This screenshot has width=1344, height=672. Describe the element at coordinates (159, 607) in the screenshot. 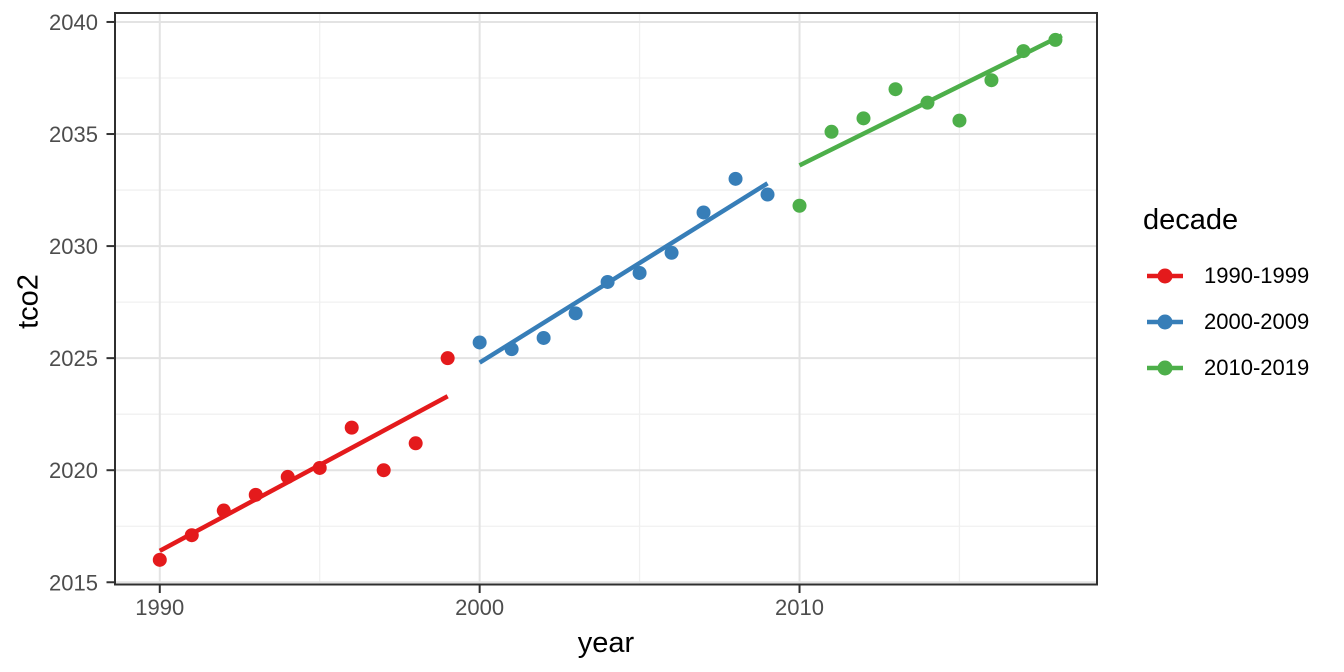

I see `x-tick-label: 1990` at that location.